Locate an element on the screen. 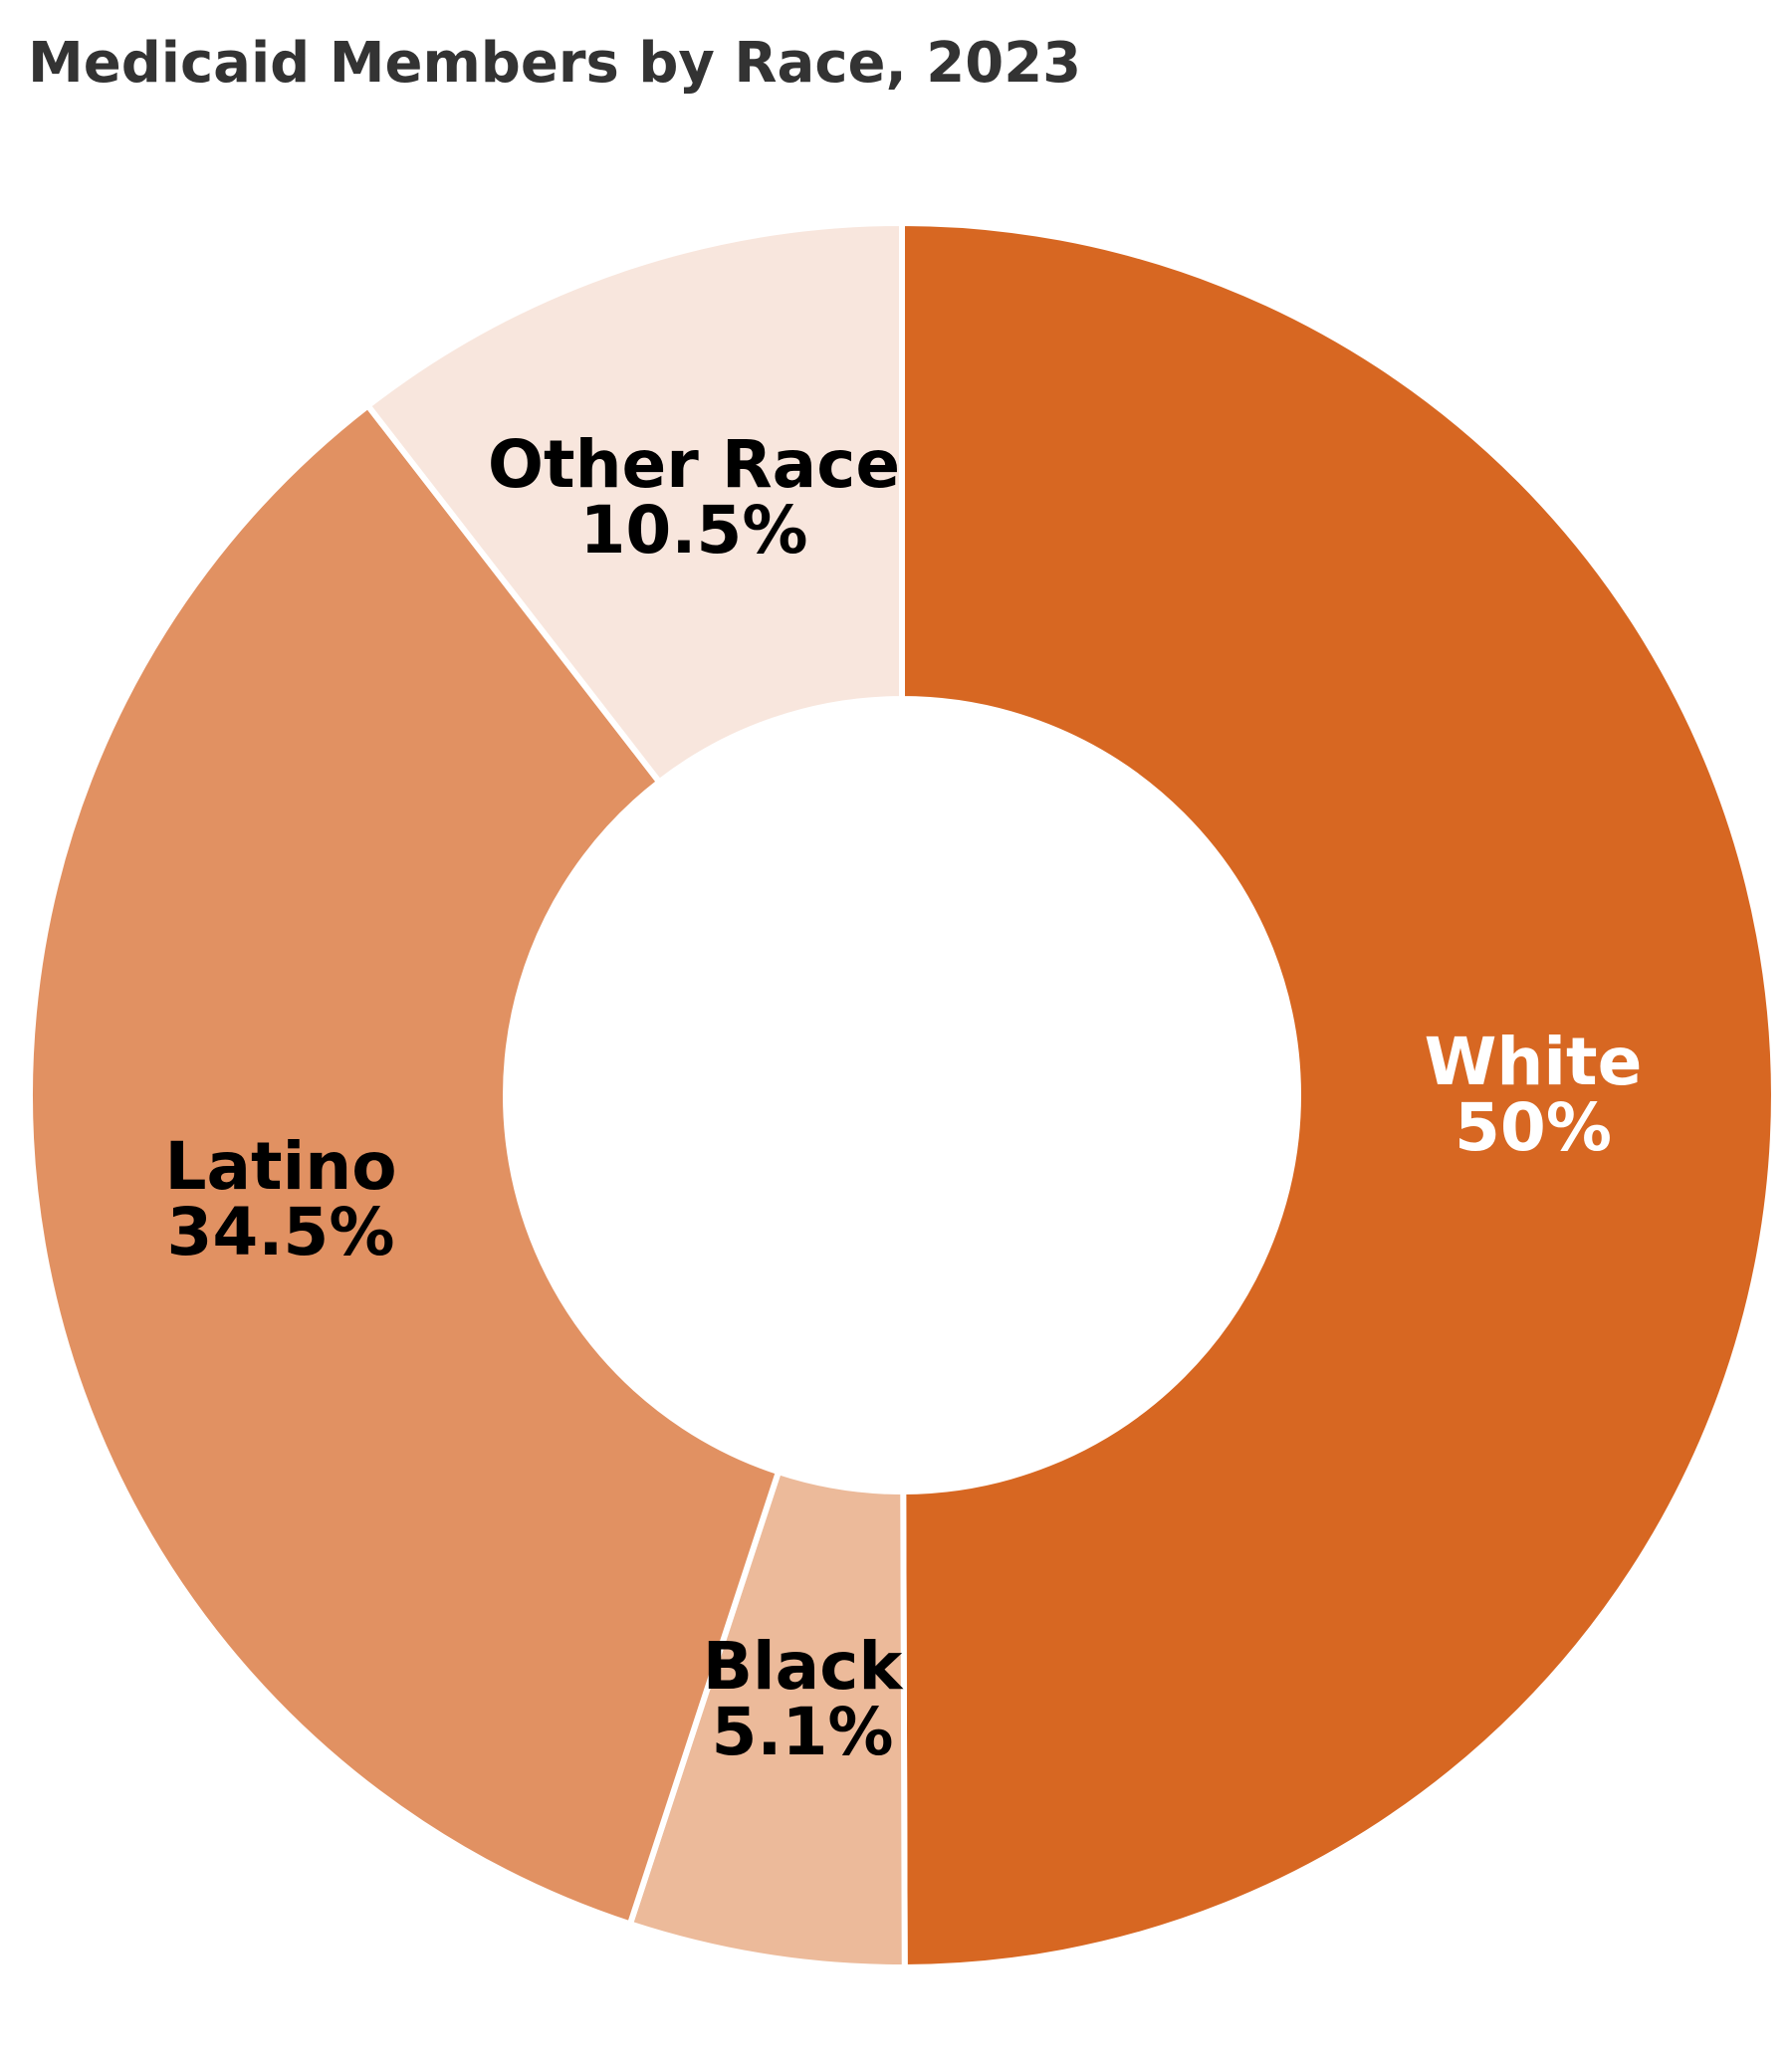 The height and width of the screenshot is (2070, 1792). slice-other is located at coordinates (634, 503).